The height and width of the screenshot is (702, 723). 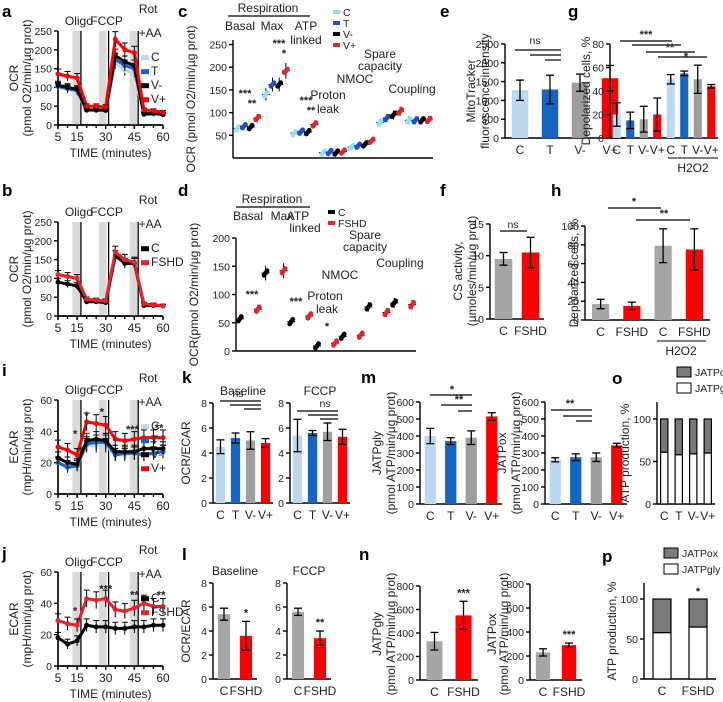 What do you see at coordinates (145, 100) in the screenshot?
I see `legend-swatch` at bounding box center [145, 100].